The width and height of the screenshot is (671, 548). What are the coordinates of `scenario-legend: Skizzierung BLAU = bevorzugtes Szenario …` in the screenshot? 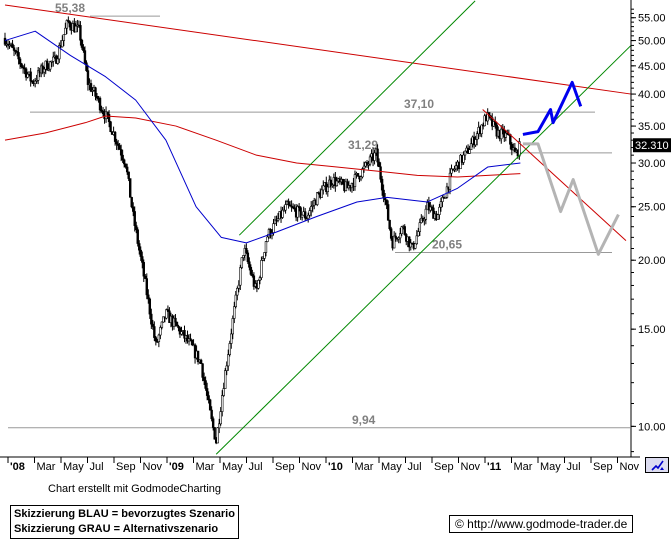 It's located at (124, 522).